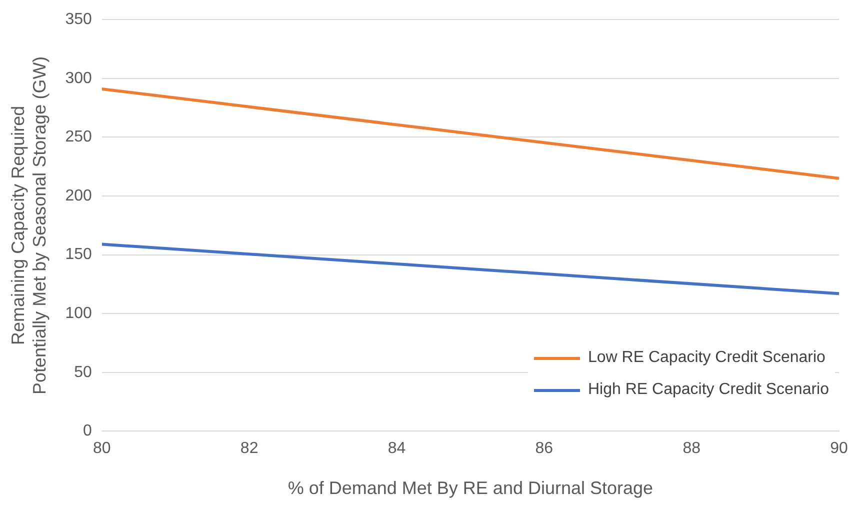 Image resolution: width=859 pixels, height=508 pixels. I want to click on legend-label: High RE Capacity Credit Scenario, so click(708, 390).